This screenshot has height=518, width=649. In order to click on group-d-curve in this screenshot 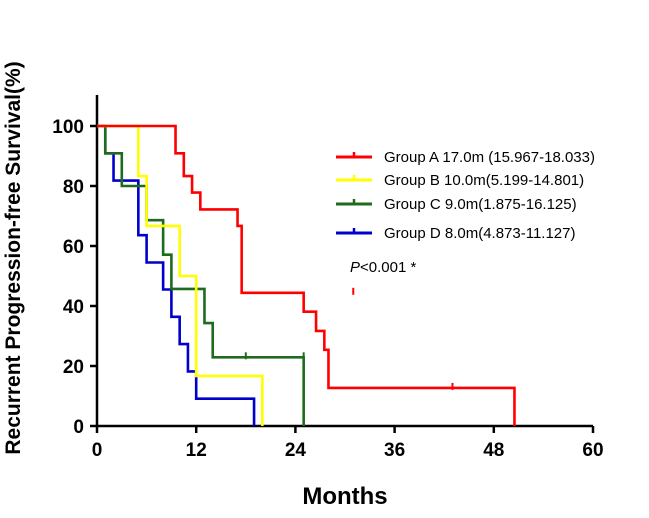, I will do `click(176, 275)`.